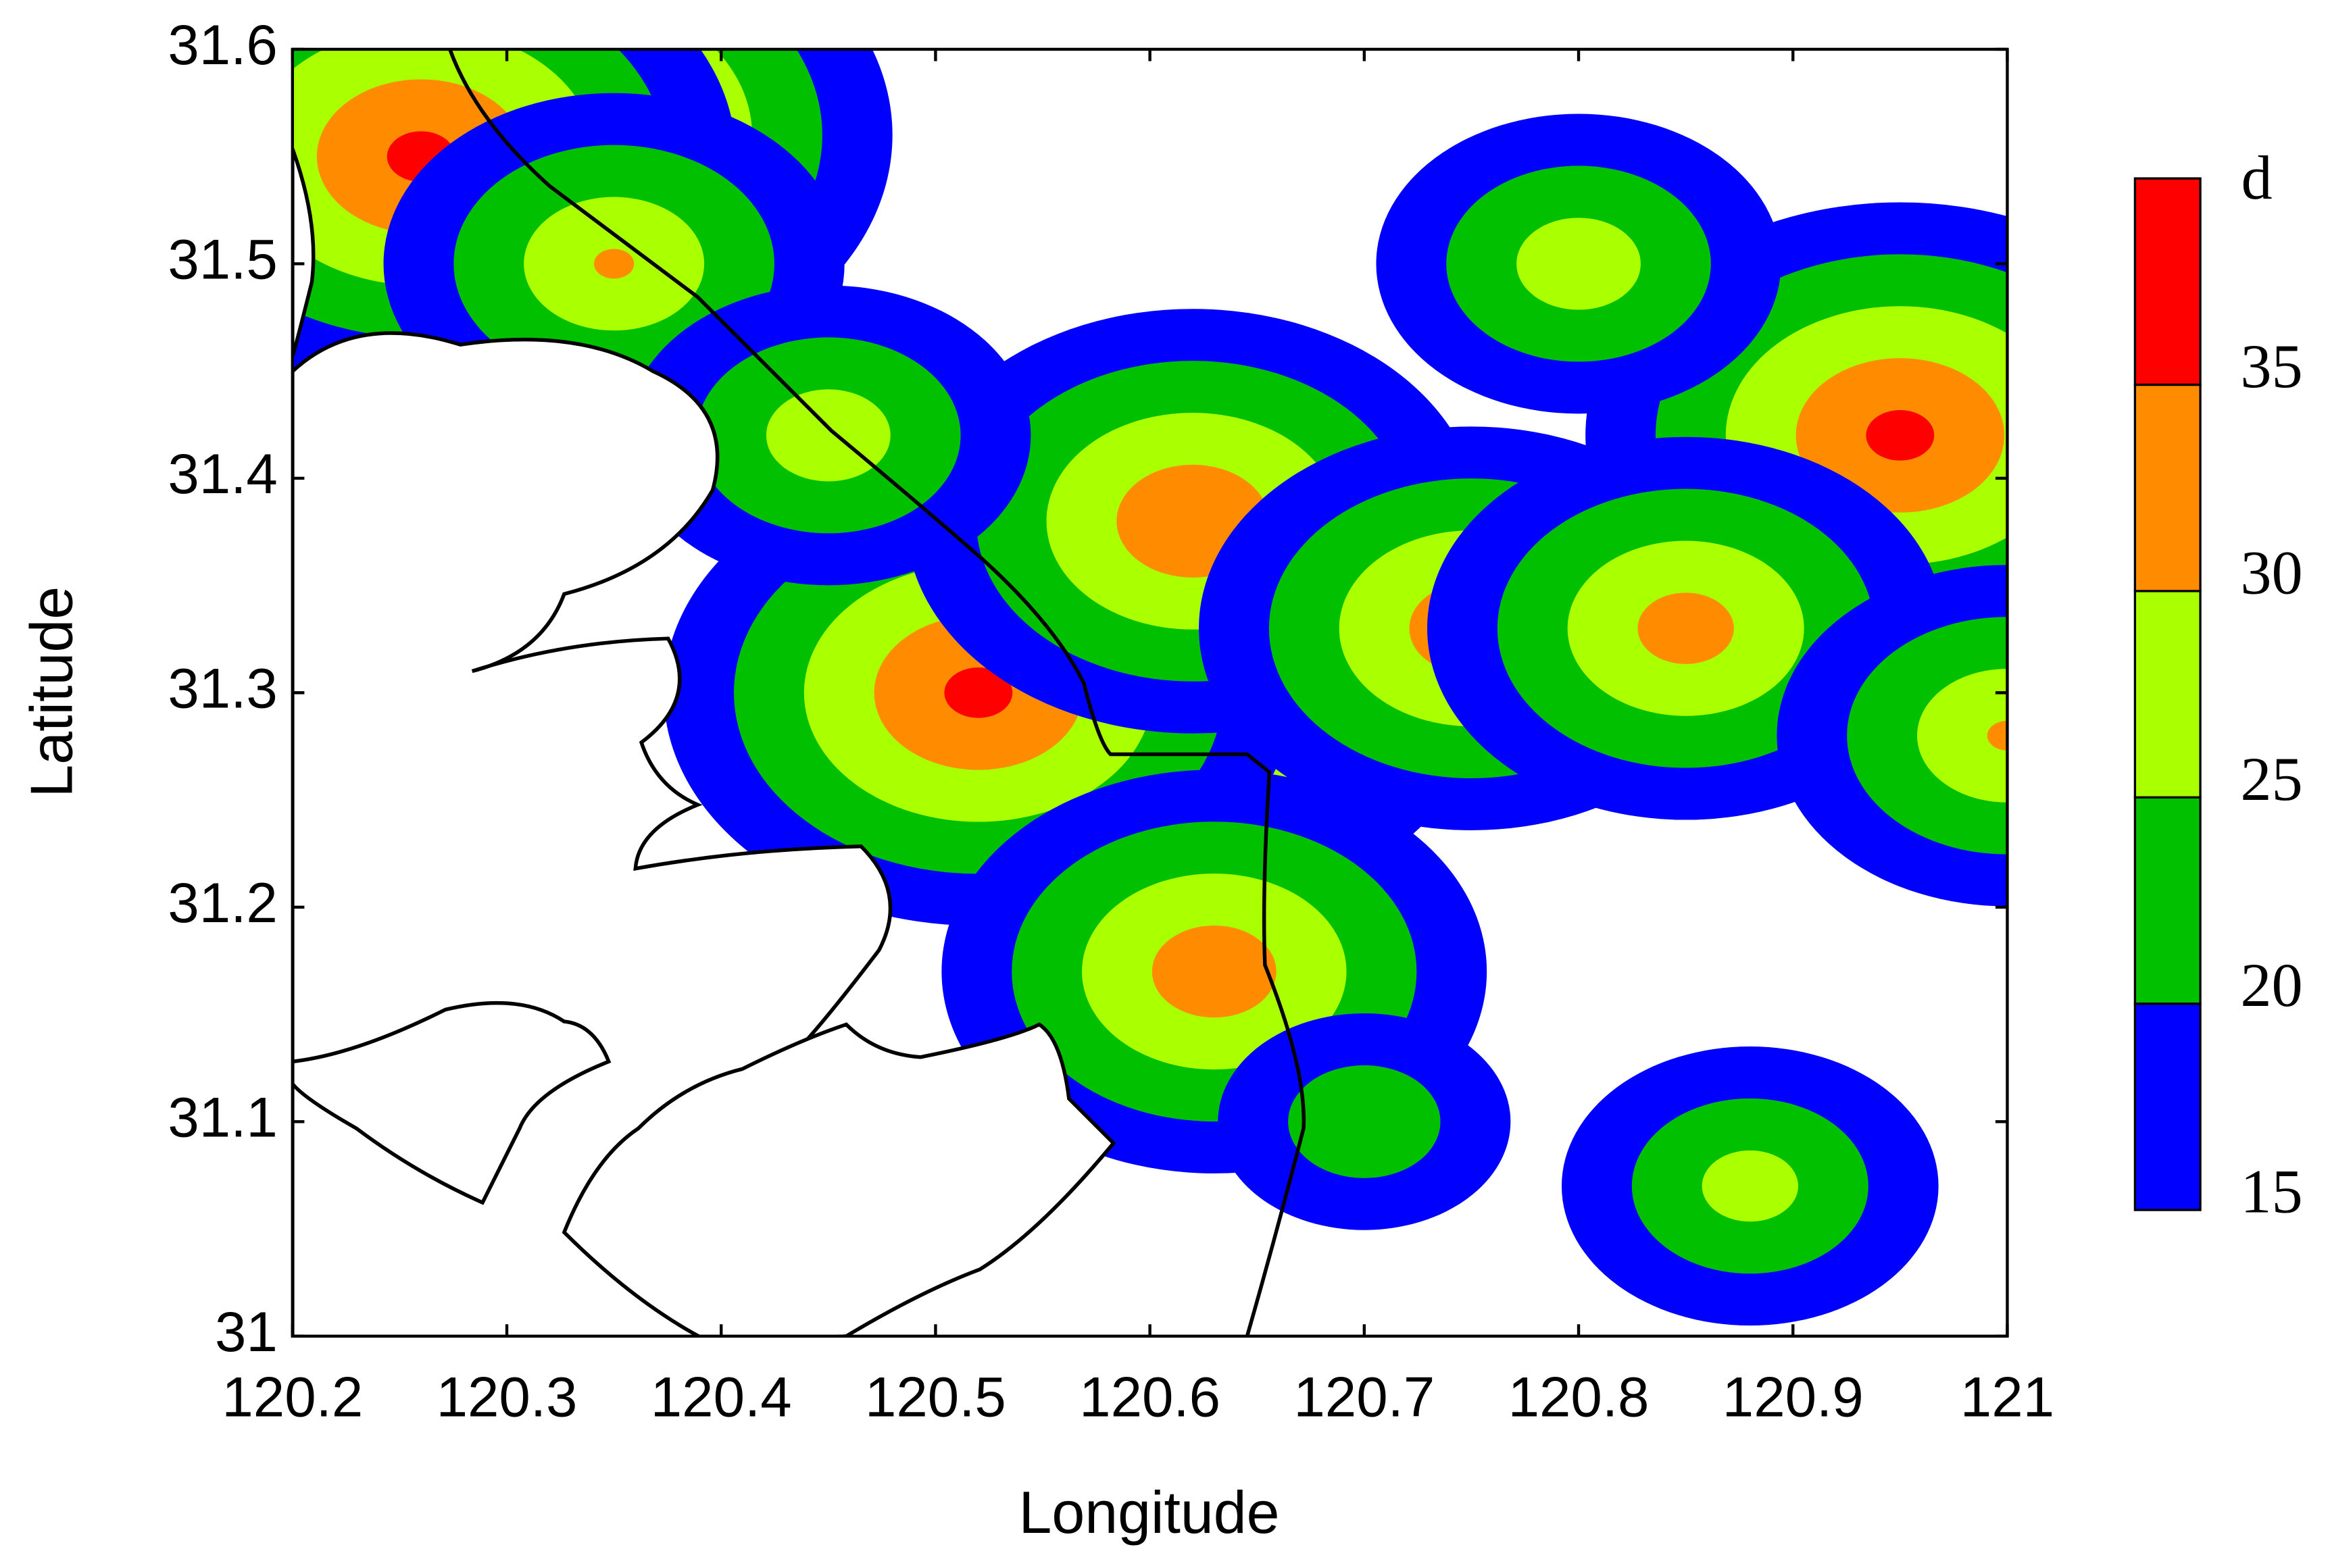 Image resolution: width=2328 pixels, height=1568 pixels. Describe the element at coordinates (1579, 1397) in the screenshot. I see `x-tick-label: 120.8` at that location.